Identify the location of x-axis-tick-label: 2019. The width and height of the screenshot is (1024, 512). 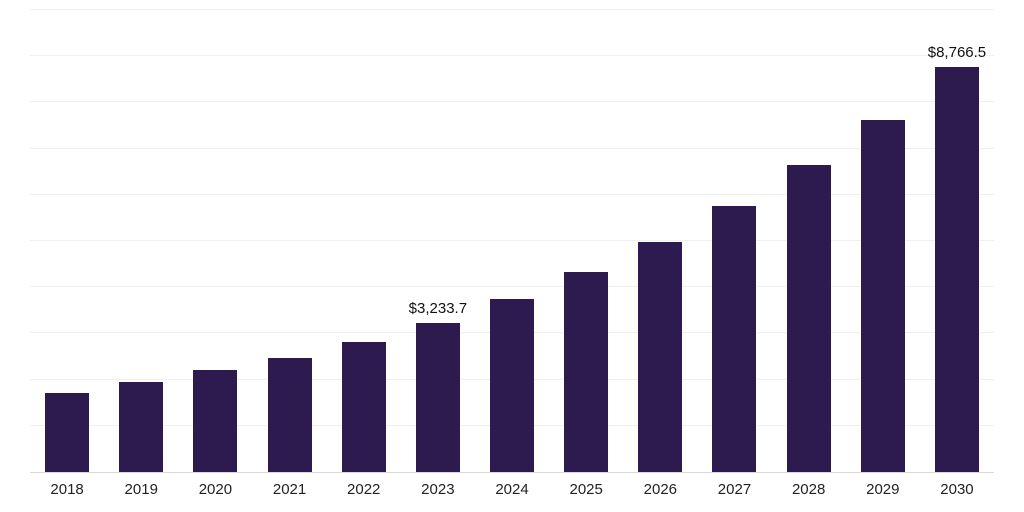
(141, 489).